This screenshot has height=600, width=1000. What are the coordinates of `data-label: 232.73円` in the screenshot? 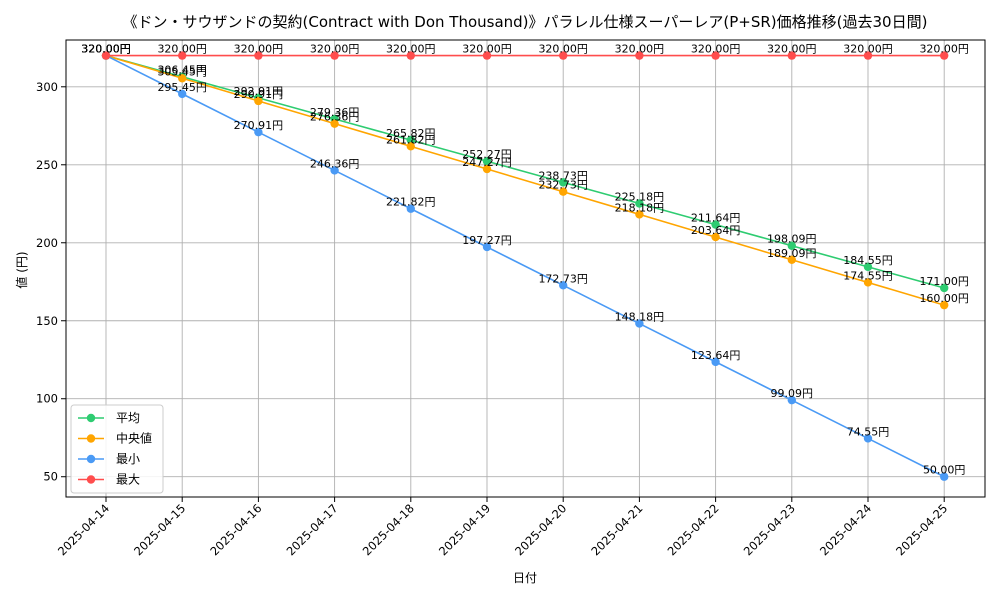 It's located at (563, 185).